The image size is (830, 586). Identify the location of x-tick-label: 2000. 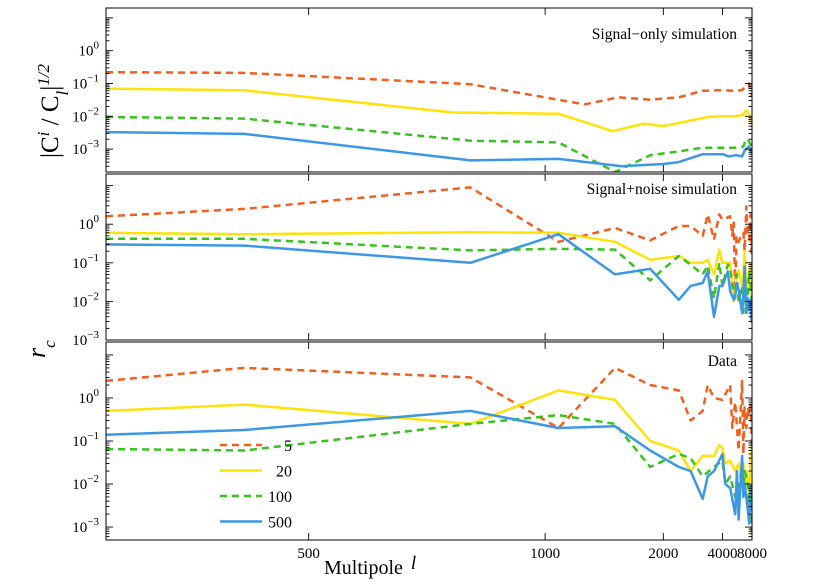
(663, 554).